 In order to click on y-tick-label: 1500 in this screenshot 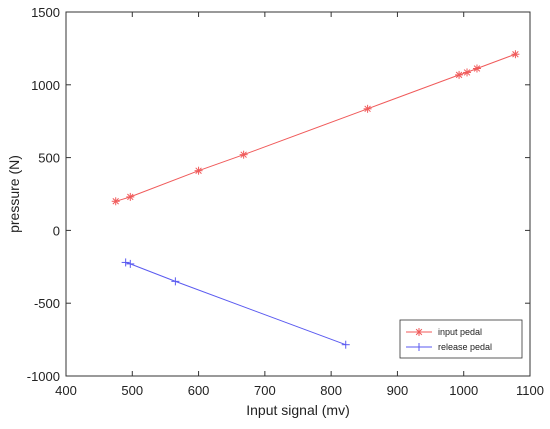, I will do `click(45, 12)`.